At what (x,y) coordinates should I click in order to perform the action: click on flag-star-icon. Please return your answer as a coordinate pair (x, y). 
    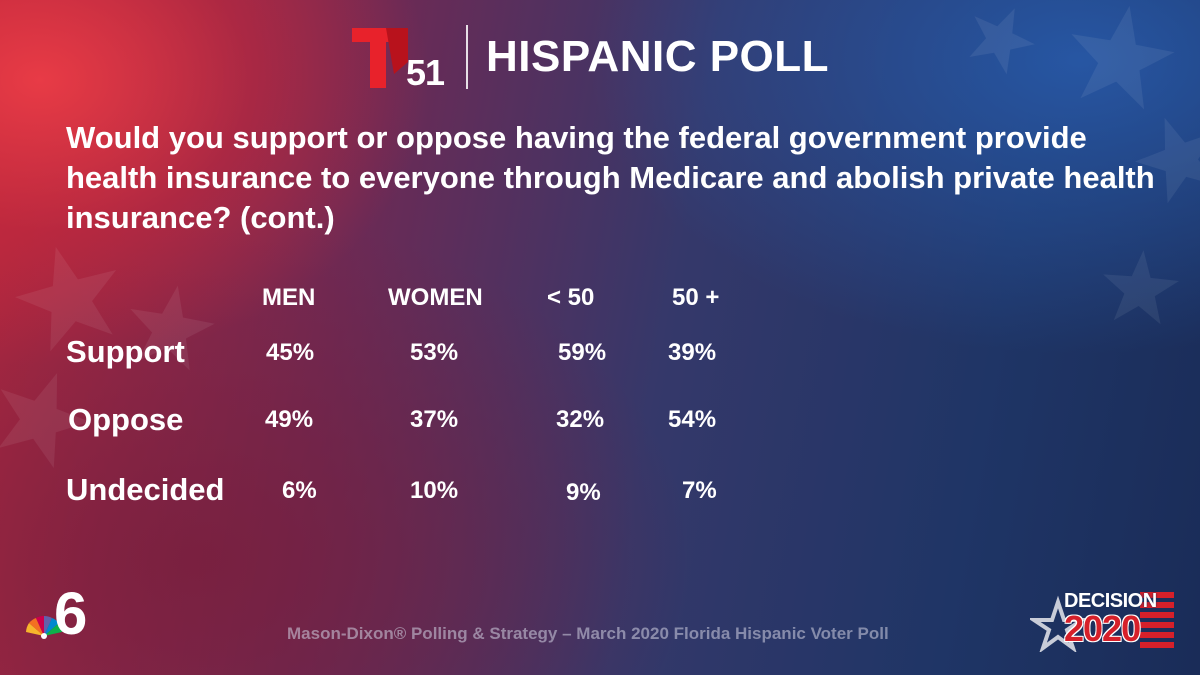
    Looking at the image, I should click on (1100, 623).